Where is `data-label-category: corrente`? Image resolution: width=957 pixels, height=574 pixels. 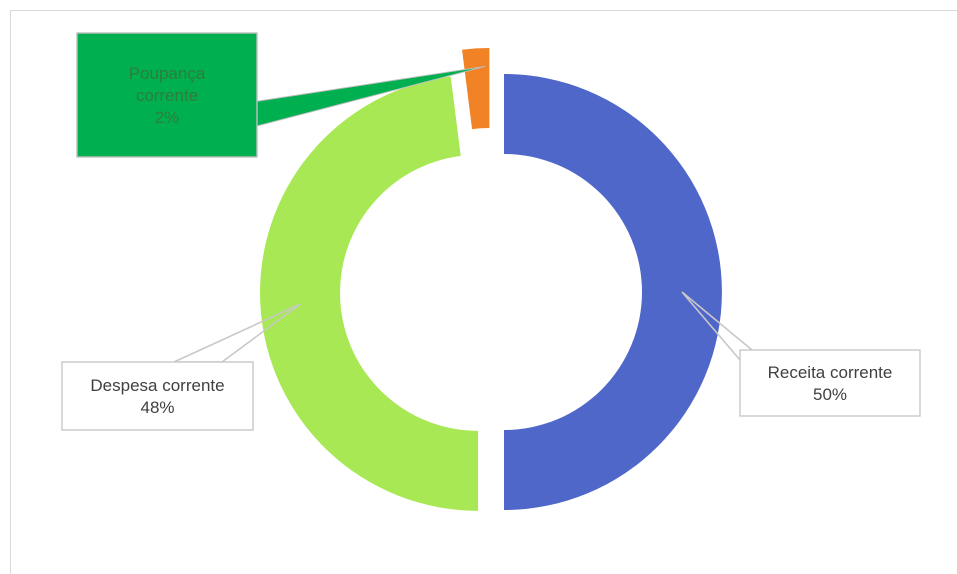 data-label-category: corrente is located at coordinates (167, 95).